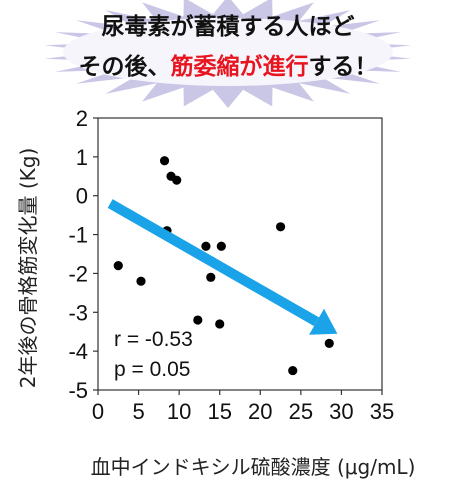  What do you see at coordinates (28, 268) in the screenshot?
I see `y-axis-title: 2年後の骨格筋変化量 (Kg)` at bounding box center [28, 268].